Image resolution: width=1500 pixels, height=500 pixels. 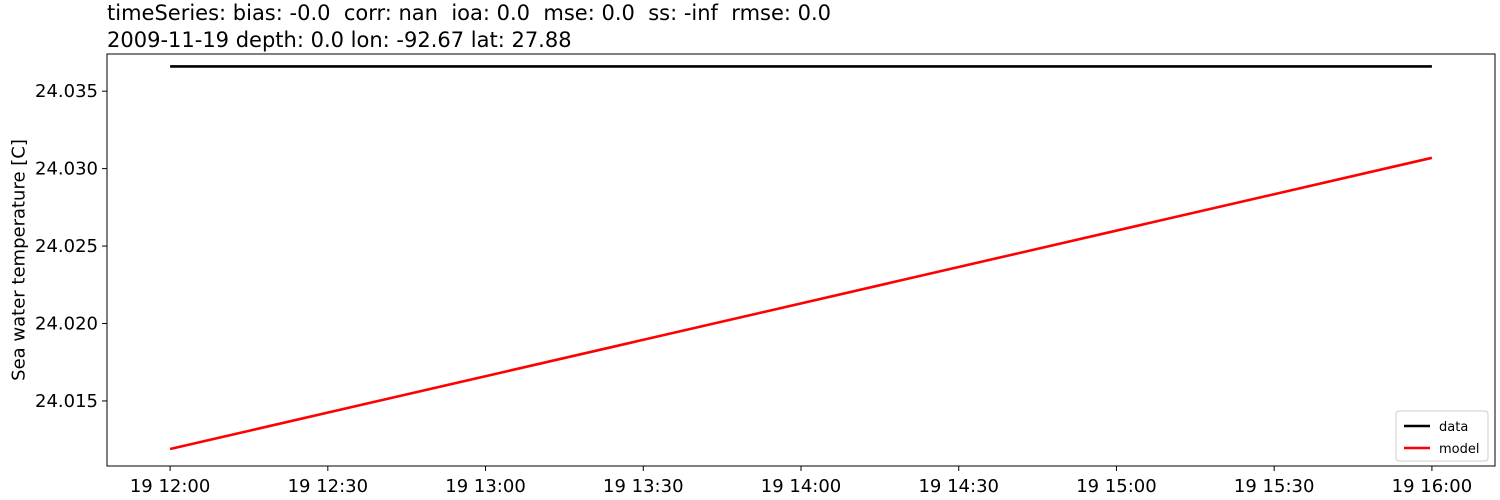 I want to click on x-tick-label: 19 16:00, so click(x=1432, y=486).